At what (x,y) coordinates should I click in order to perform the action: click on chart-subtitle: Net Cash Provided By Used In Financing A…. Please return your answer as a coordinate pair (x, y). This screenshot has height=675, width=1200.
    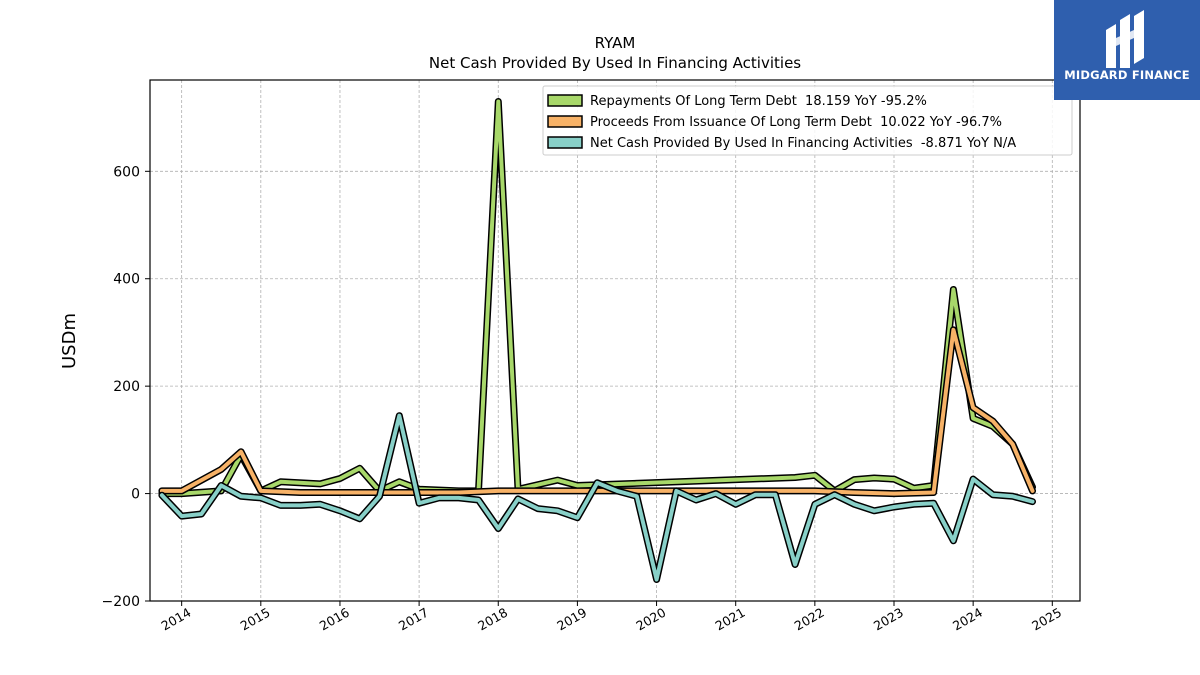
    Looking at the image, I should click on (615, 63).